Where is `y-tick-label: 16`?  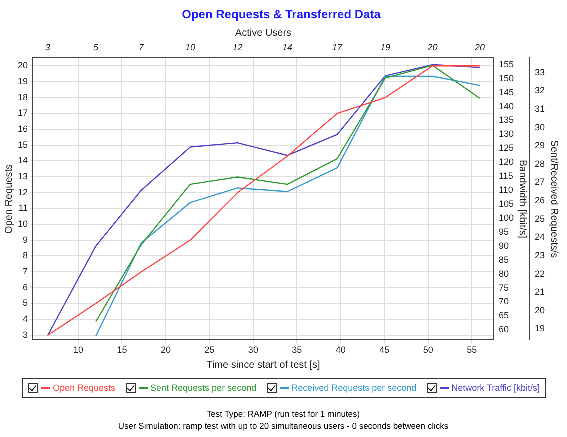
y-tick-label: 16 is located at coordinates (23, 129).